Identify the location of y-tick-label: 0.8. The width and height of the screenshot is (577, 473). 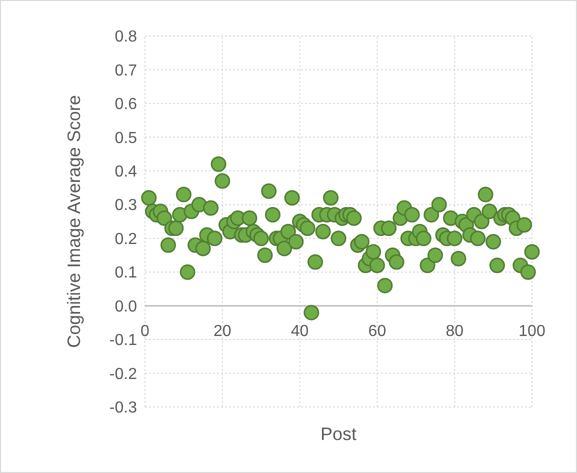
(126, 37).